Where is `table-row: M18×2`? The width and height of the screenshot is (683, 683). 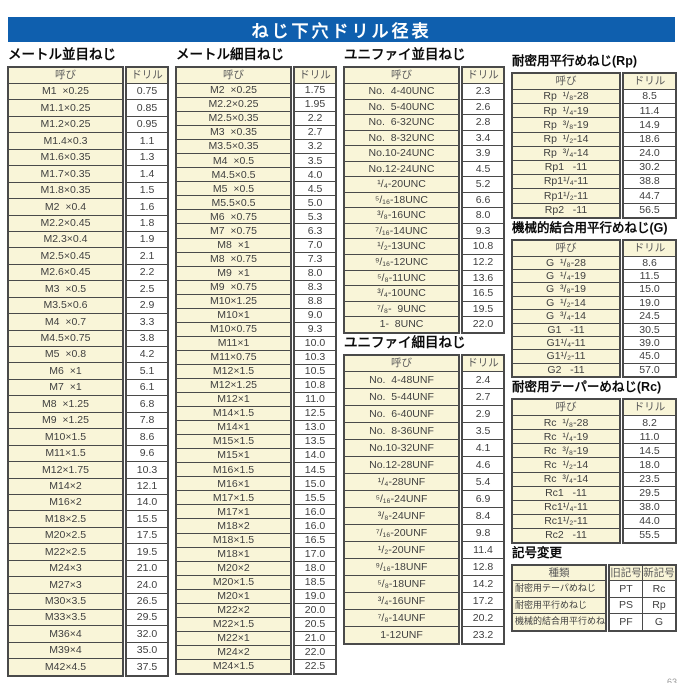 table-row: M18×2 is located at coordinates (233, 526).